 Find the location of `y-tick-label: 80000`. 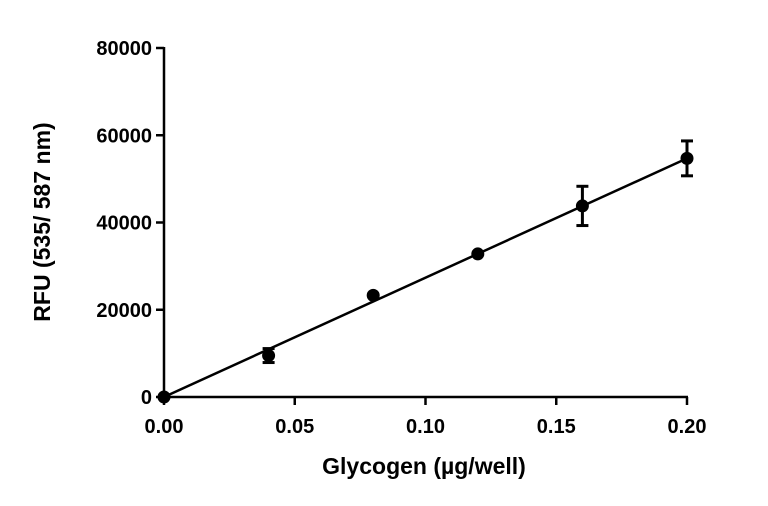

y-tick-label: 80000 is located at coordinates (124, 49).